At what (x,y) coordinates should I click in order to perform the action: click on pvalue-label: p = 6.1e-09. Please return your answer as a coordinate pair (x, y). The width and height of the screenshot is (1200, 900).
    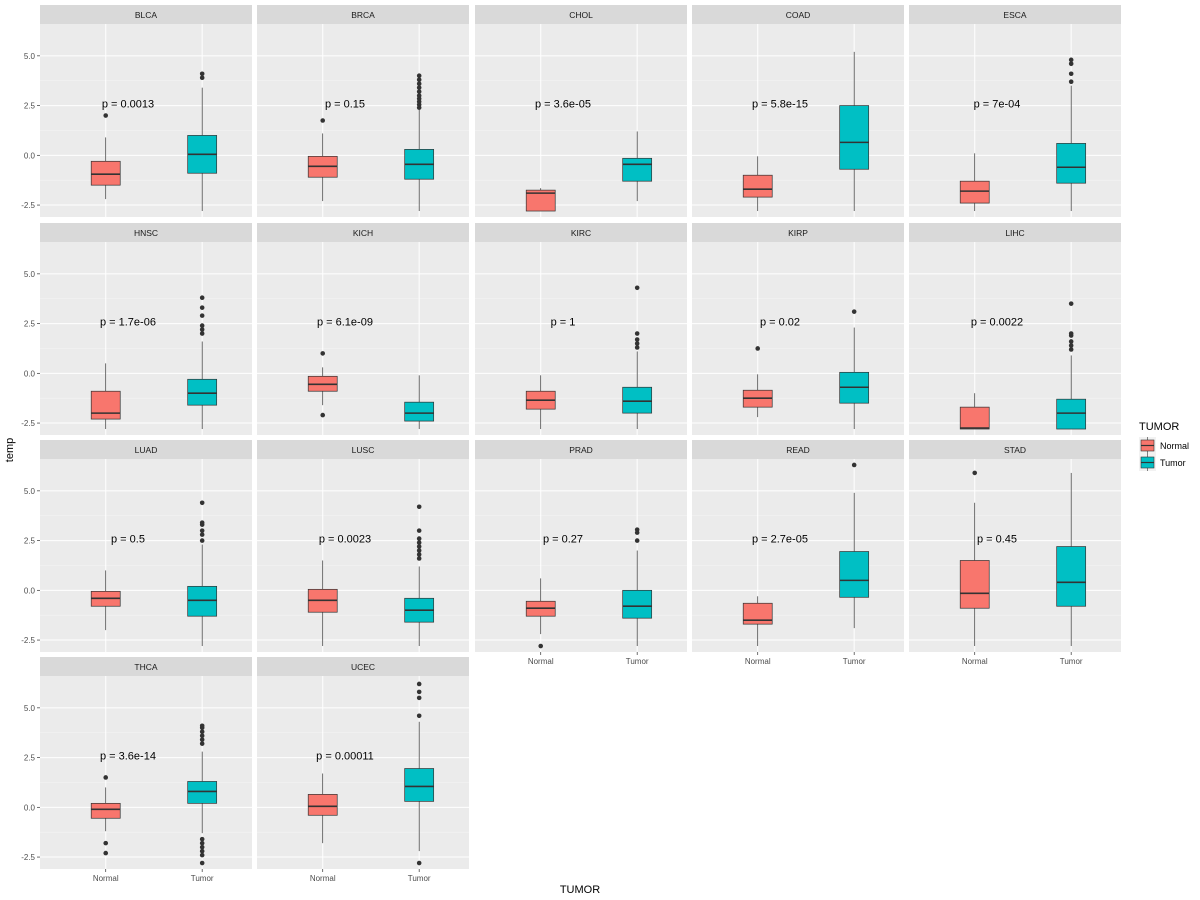
    Looking at the image, I should click on (345, 323).